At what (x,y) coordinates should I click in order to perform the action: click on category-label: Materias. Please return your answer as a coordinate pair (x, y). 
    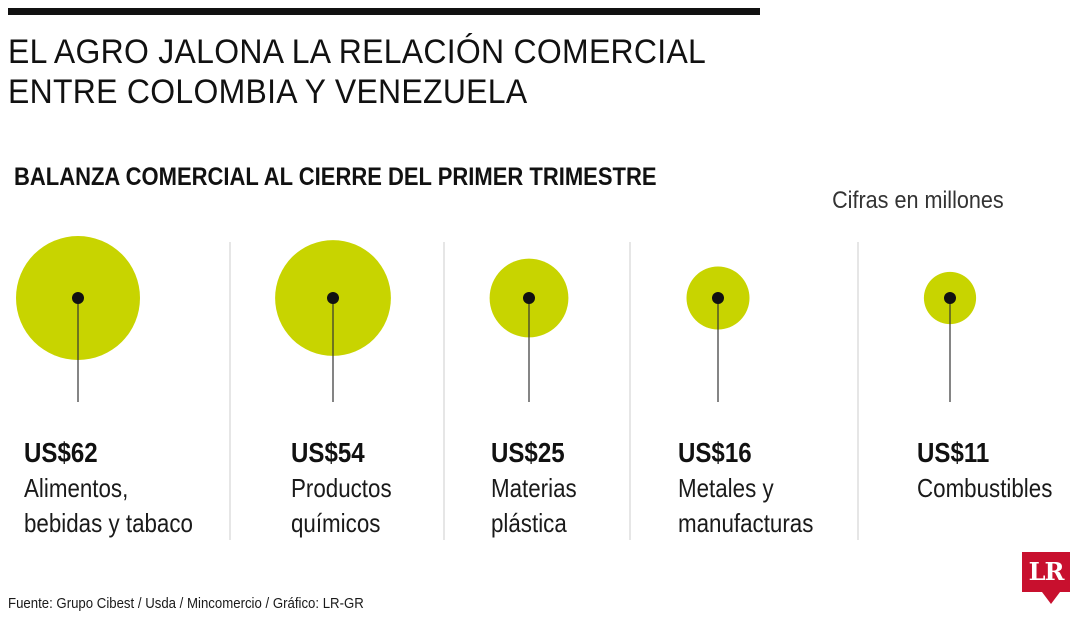
    Looking at the image, I should click on (534, 488).